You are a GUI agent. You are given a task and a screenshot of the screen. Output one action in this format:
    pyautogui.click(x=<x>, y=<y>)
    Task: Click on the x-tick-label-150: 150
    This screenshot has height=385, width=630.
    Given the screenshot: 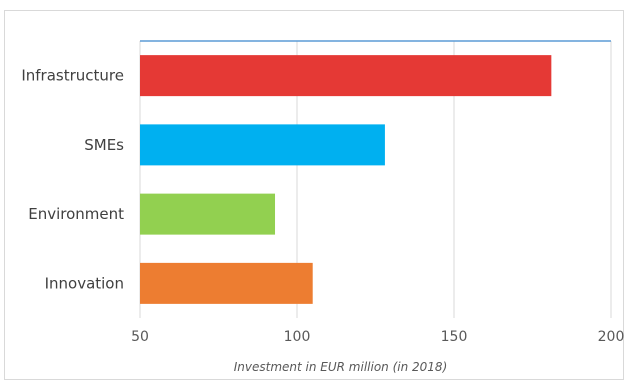 What is the action you would take?
    pyautogui.click(x=454, y=337)
    